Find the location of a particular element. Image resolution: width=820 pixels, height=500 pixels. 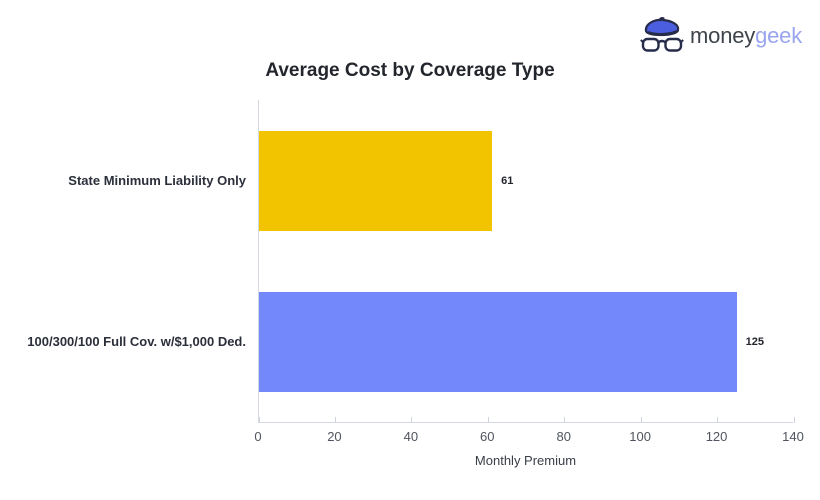

category-label-0: State Minimum Liability Only is located at coordinates (157, 180).